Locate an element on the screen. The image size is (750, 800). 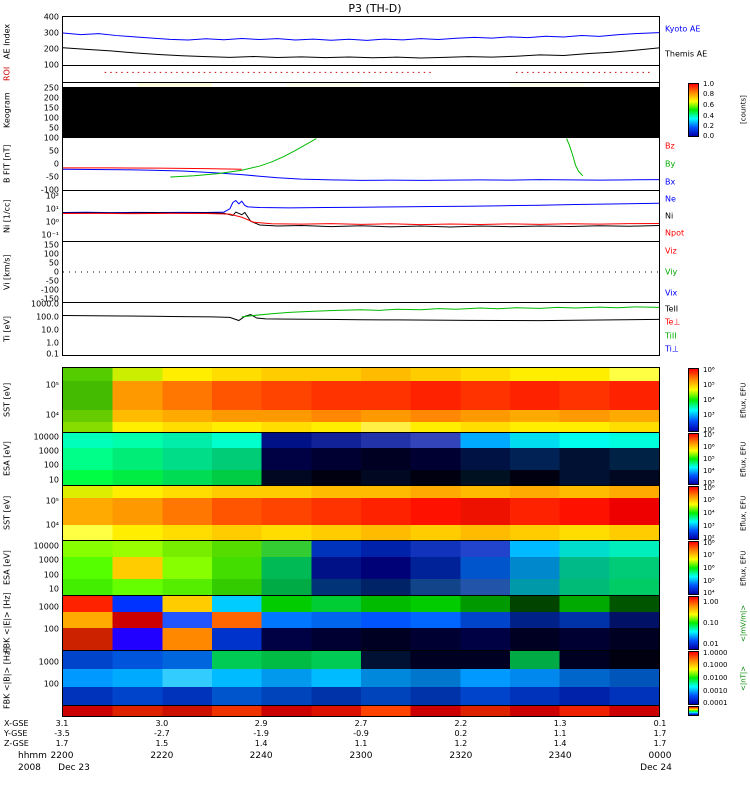
colorbar-tick-label: 0.2 is located at coordinates (709, 126).